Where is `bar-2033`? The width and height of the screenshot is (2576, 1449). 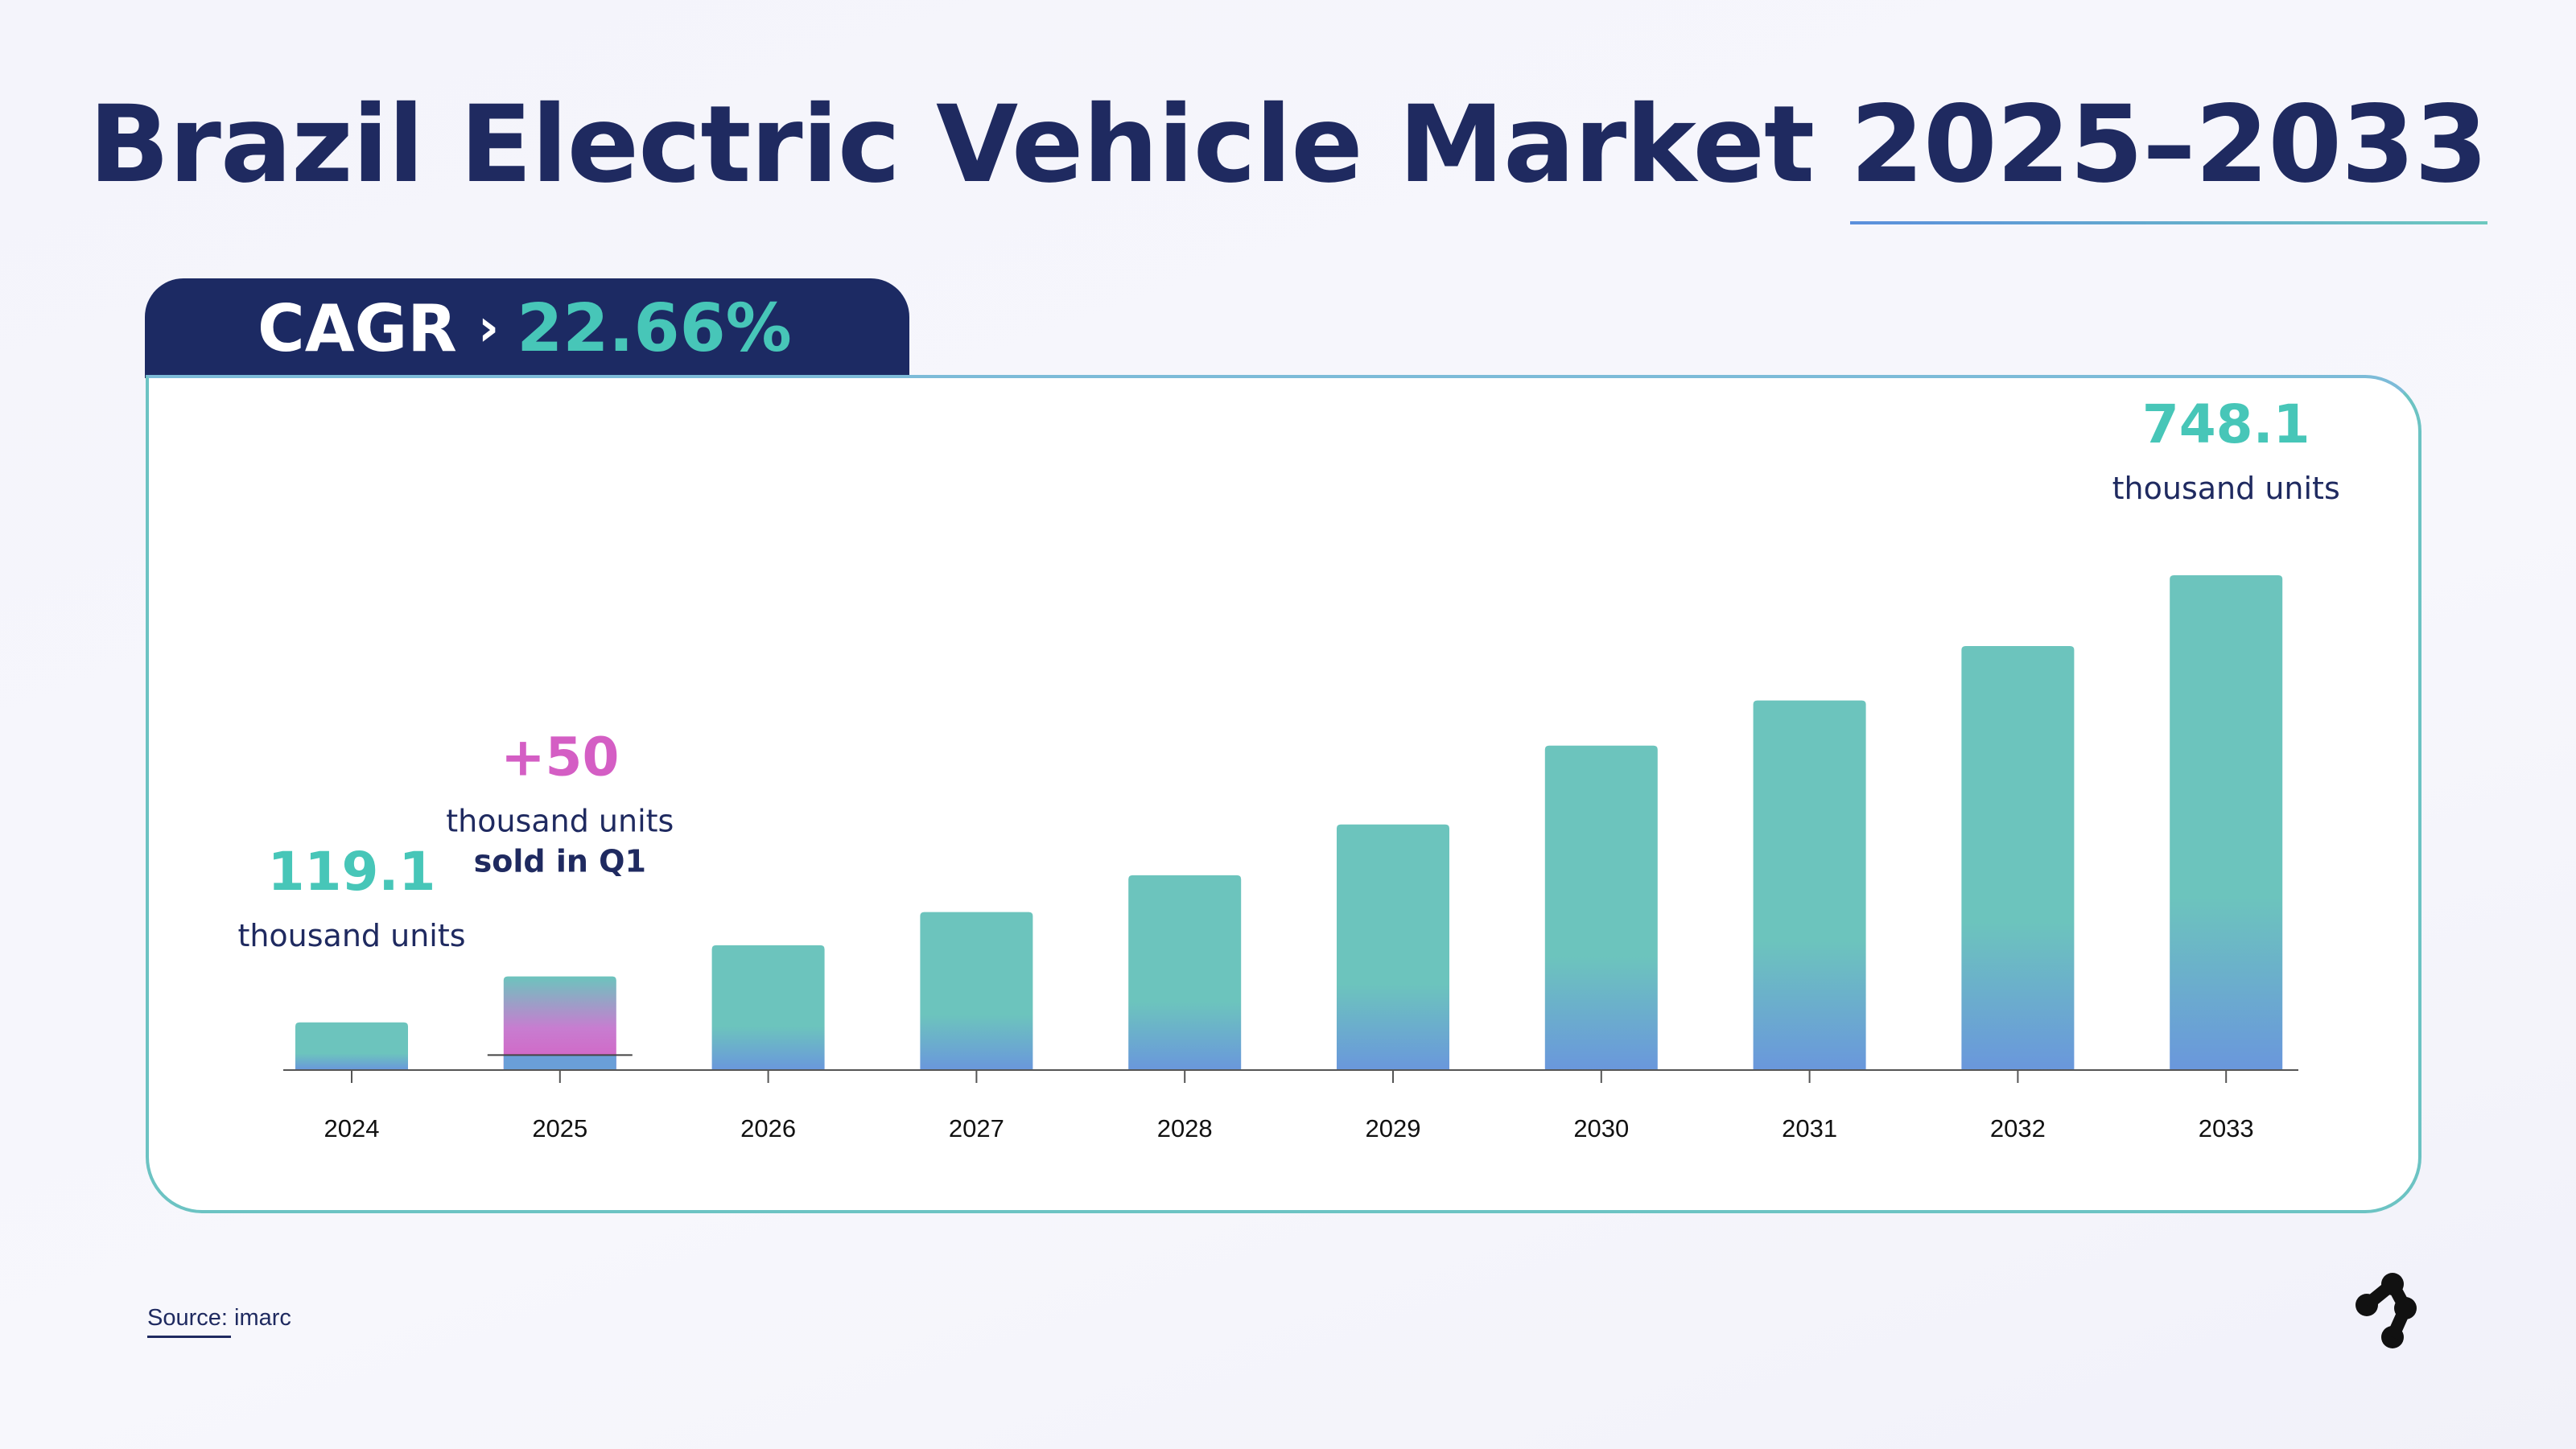
bar-2033 is located at coordinates (2226, 822).